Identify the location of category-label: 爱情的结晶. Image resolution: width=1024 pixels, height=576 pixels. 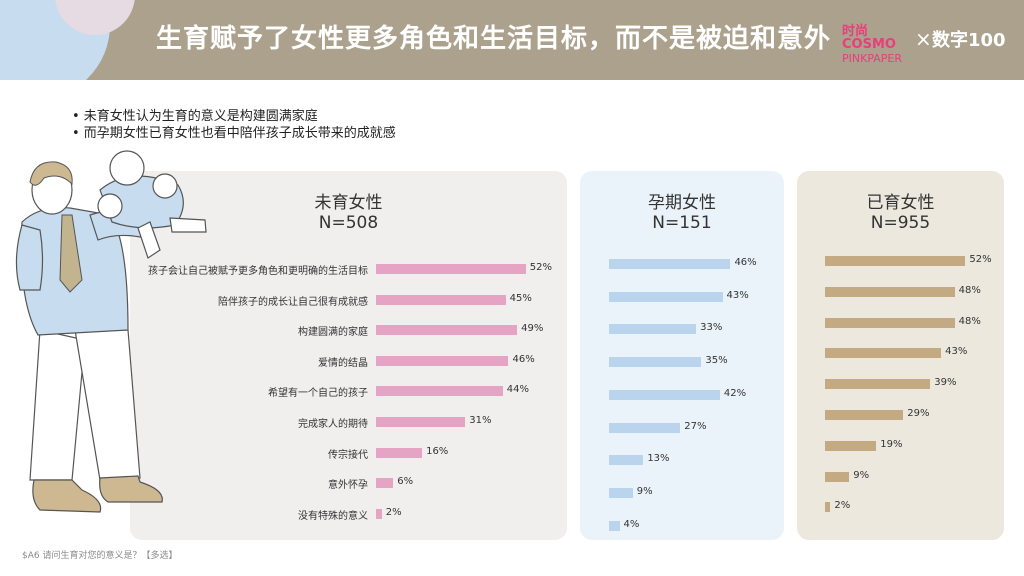
(343, 363).